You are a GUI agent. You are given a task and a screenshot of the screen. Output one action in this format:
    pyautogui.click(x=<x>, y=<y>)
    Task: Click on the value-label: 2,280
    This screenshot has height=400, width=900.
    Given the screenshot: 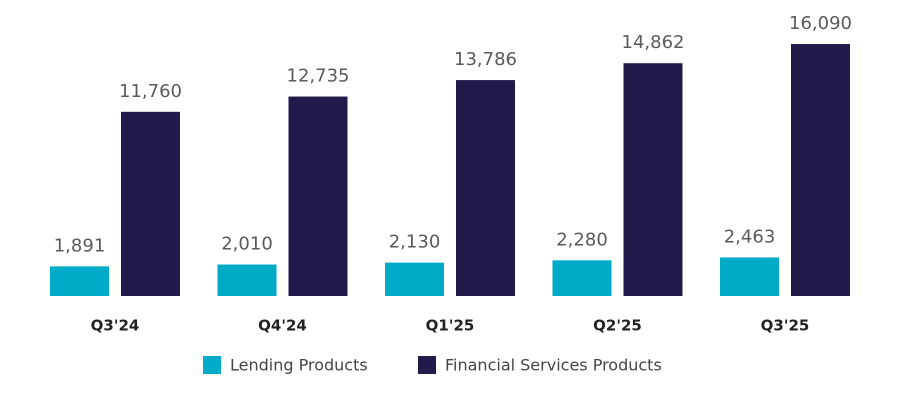 What is the action you would take?
    pyautogui.click(x=582, y=239)
    